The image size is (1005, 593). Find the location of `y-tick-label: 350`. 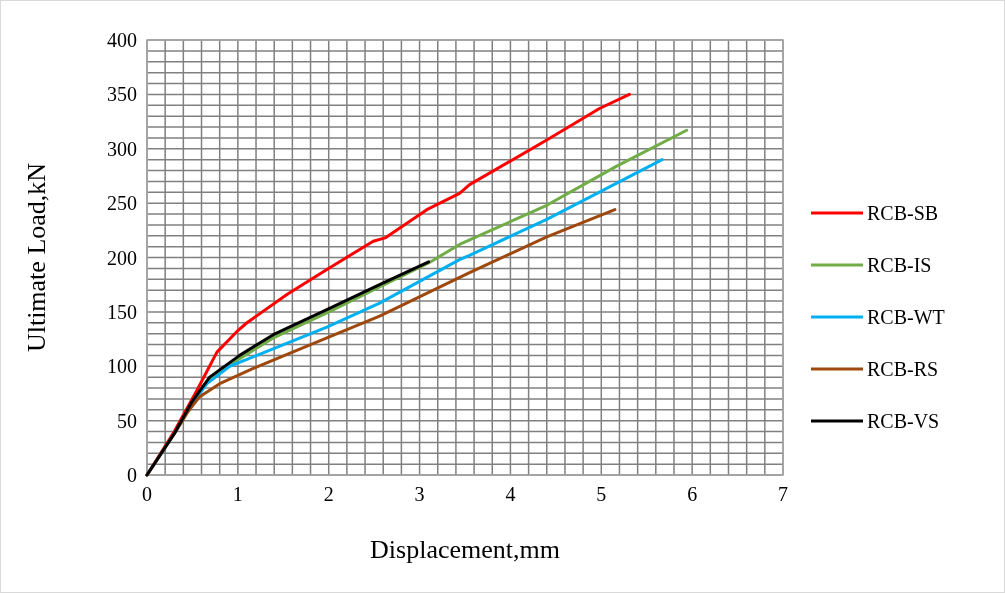

y-tick-label: 350 is located at coordinates (122, 94).